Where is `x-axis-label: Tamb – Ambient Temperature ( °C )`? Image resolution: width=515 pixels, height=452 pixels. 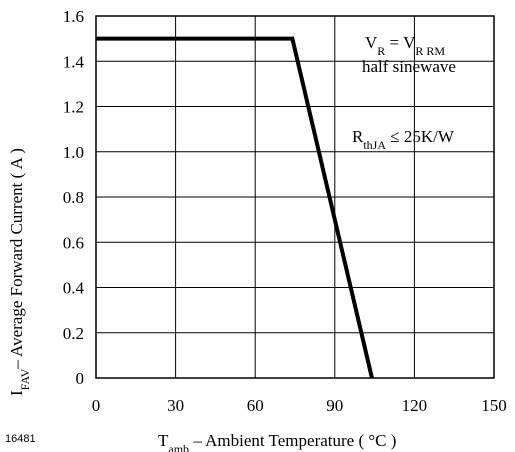
x-axis-label: Tamb – Ambient Temperature ( °C ) is located at coordinates (277, 441).